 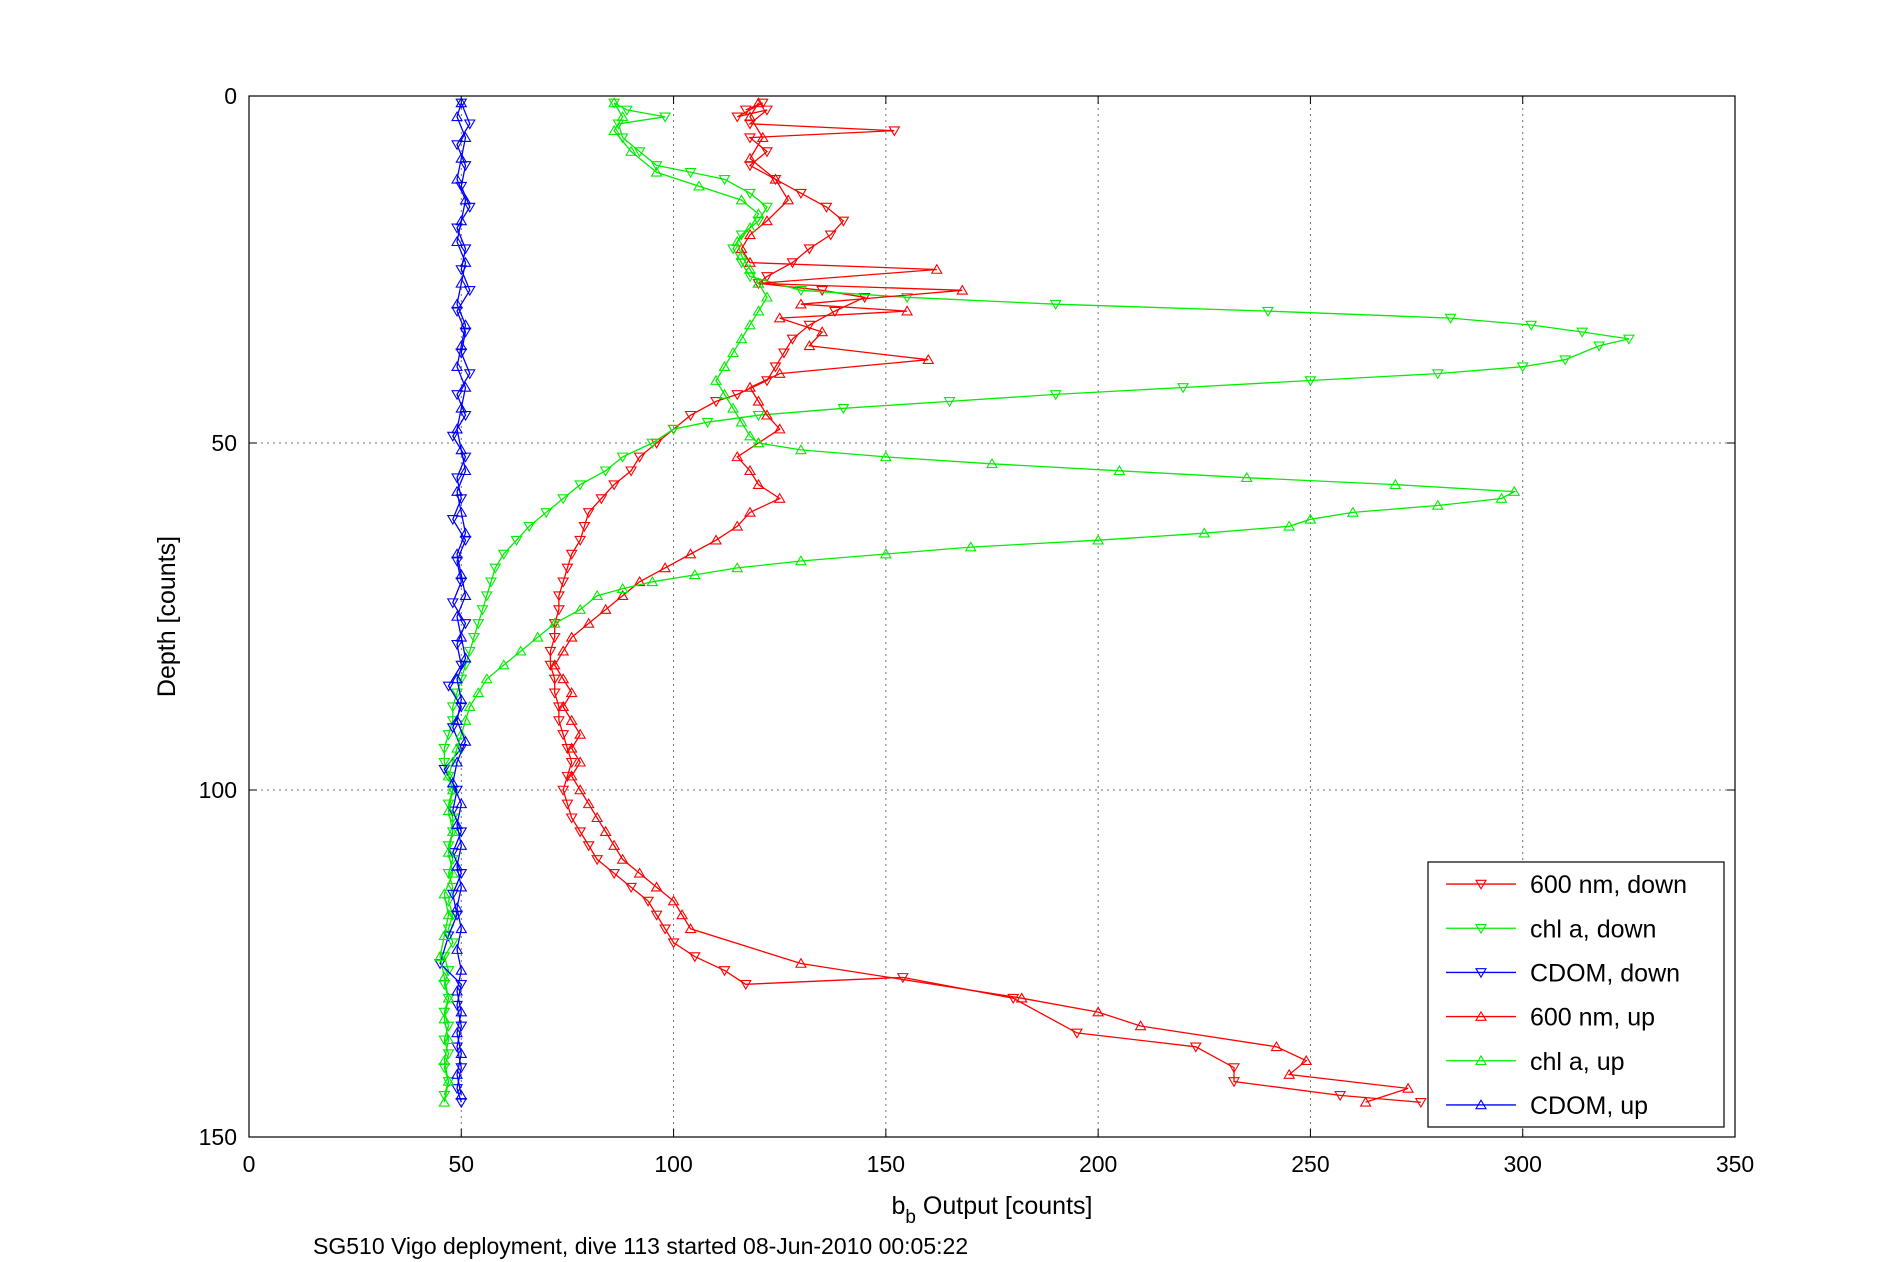 What do you see at coordinates (224, 443) in the screenshot?
I see `y-tick-label: 50` at bounding box center [224, 443].